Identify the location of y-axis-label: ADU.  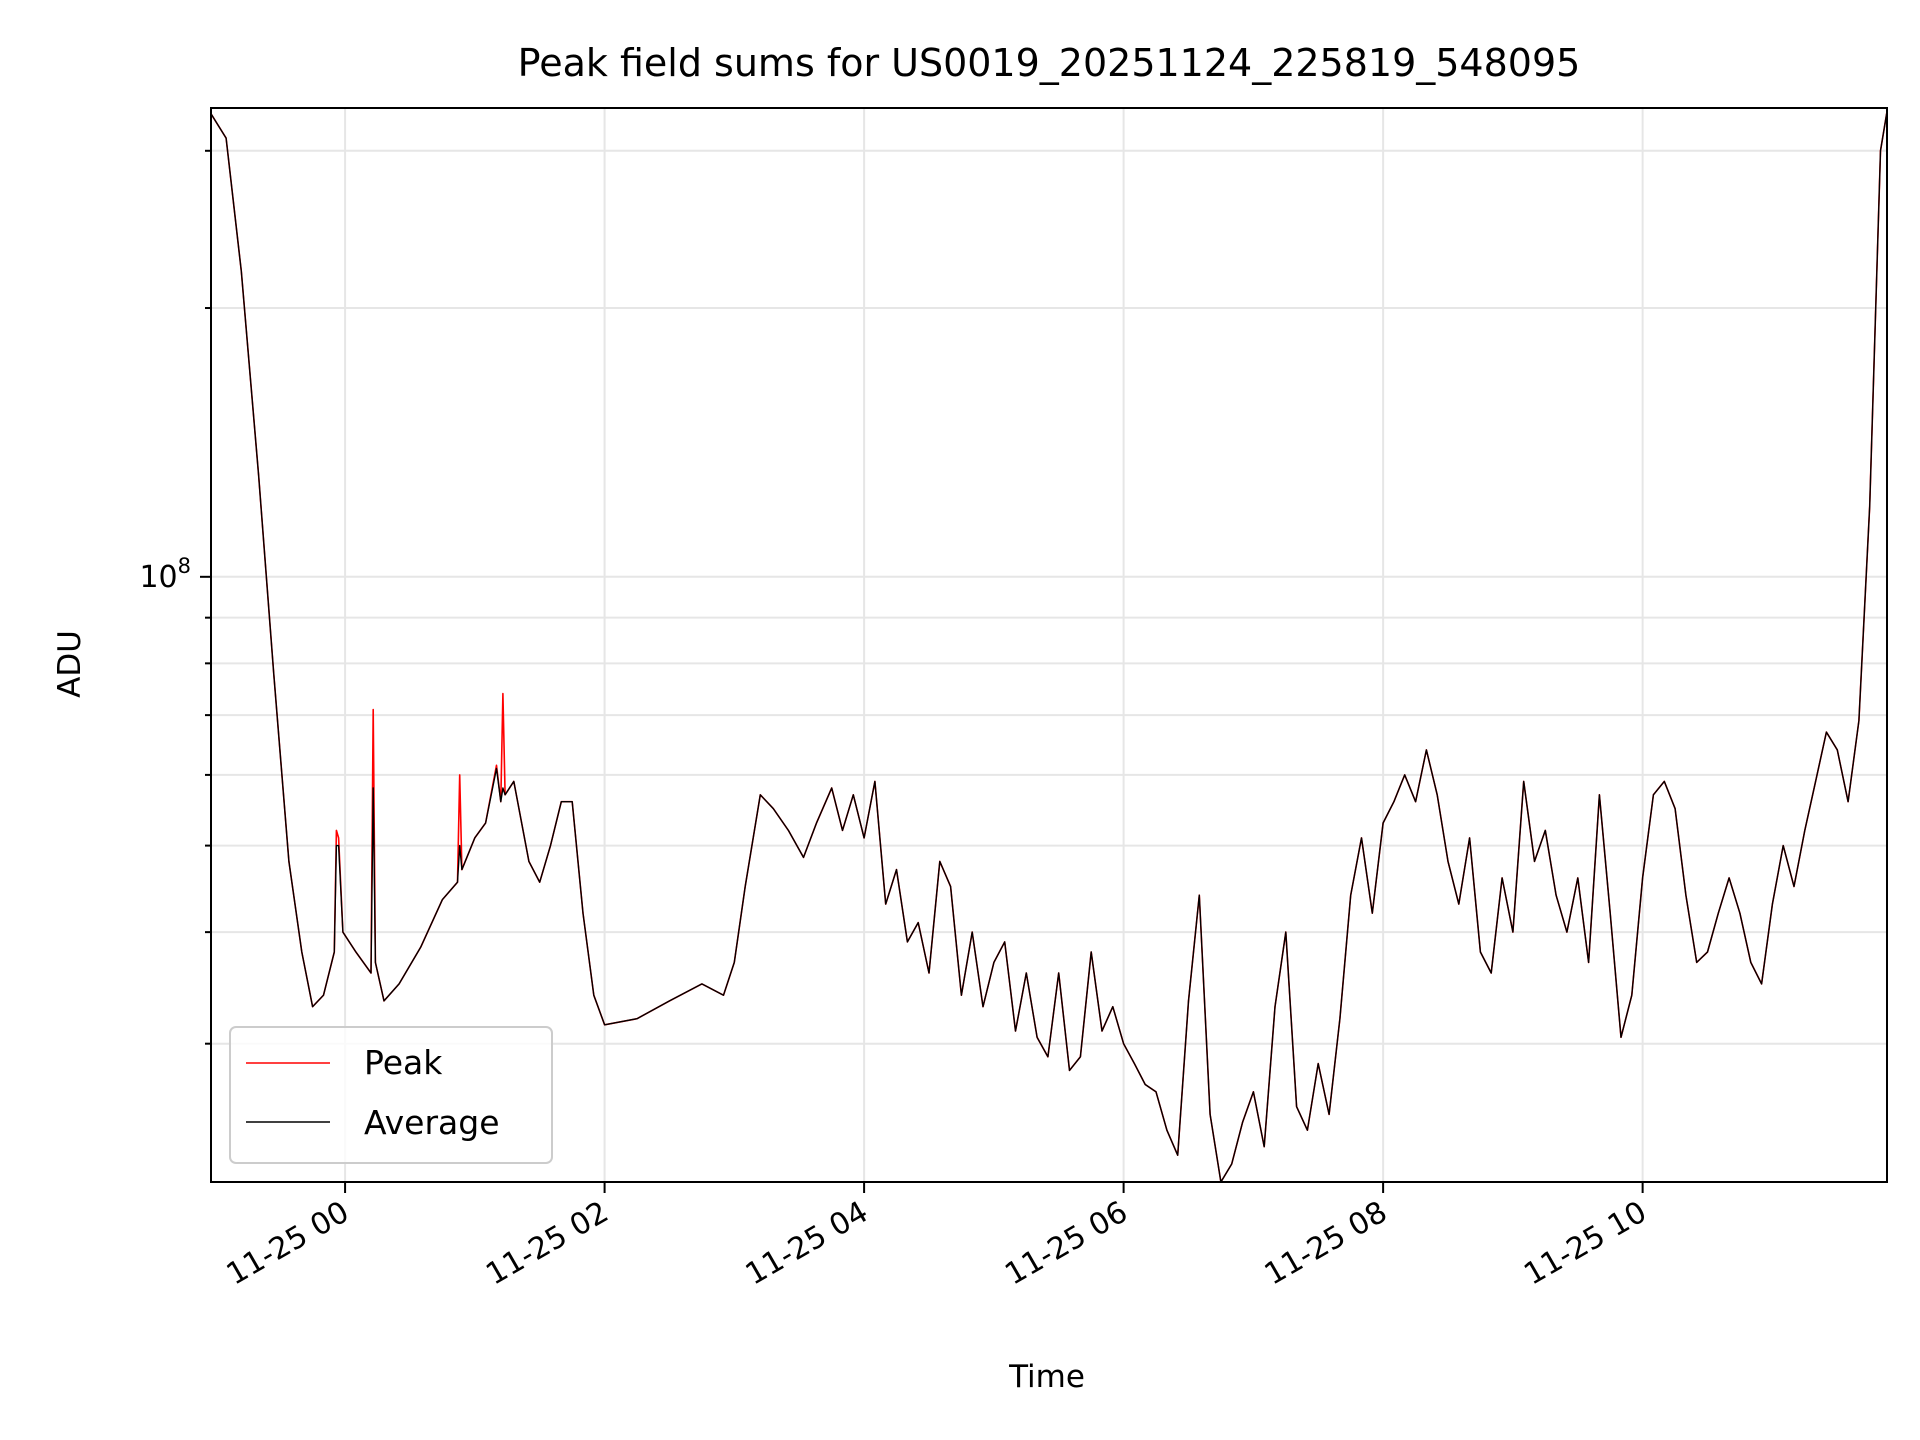
(70, 664).